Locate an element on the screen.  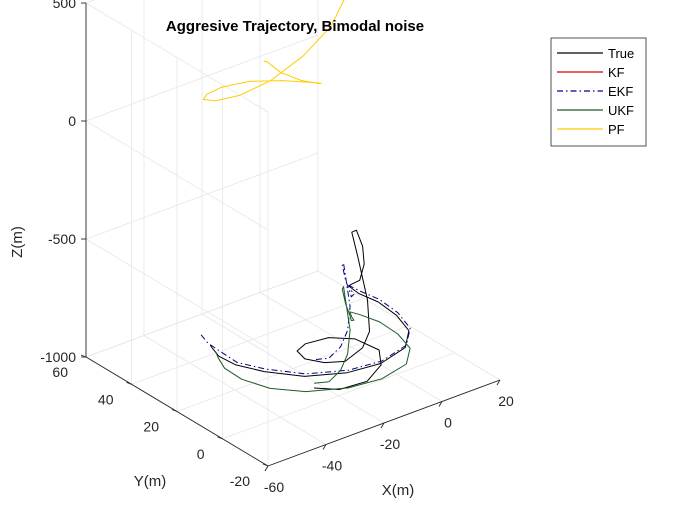
series-ekf-line is located at coordinates (305, 318).